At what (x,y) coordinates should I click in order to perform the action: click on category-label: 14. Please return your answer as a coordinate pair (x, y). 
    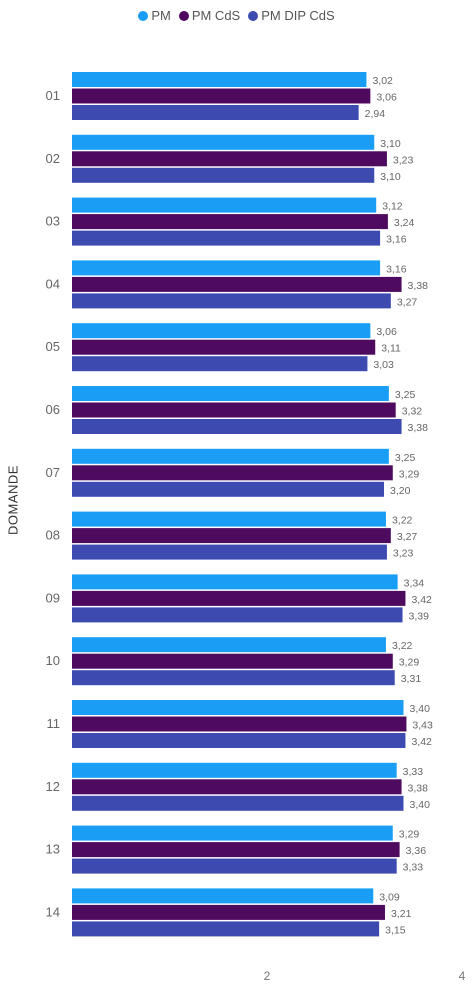
    Looking at the image, I should click on (53, 911).